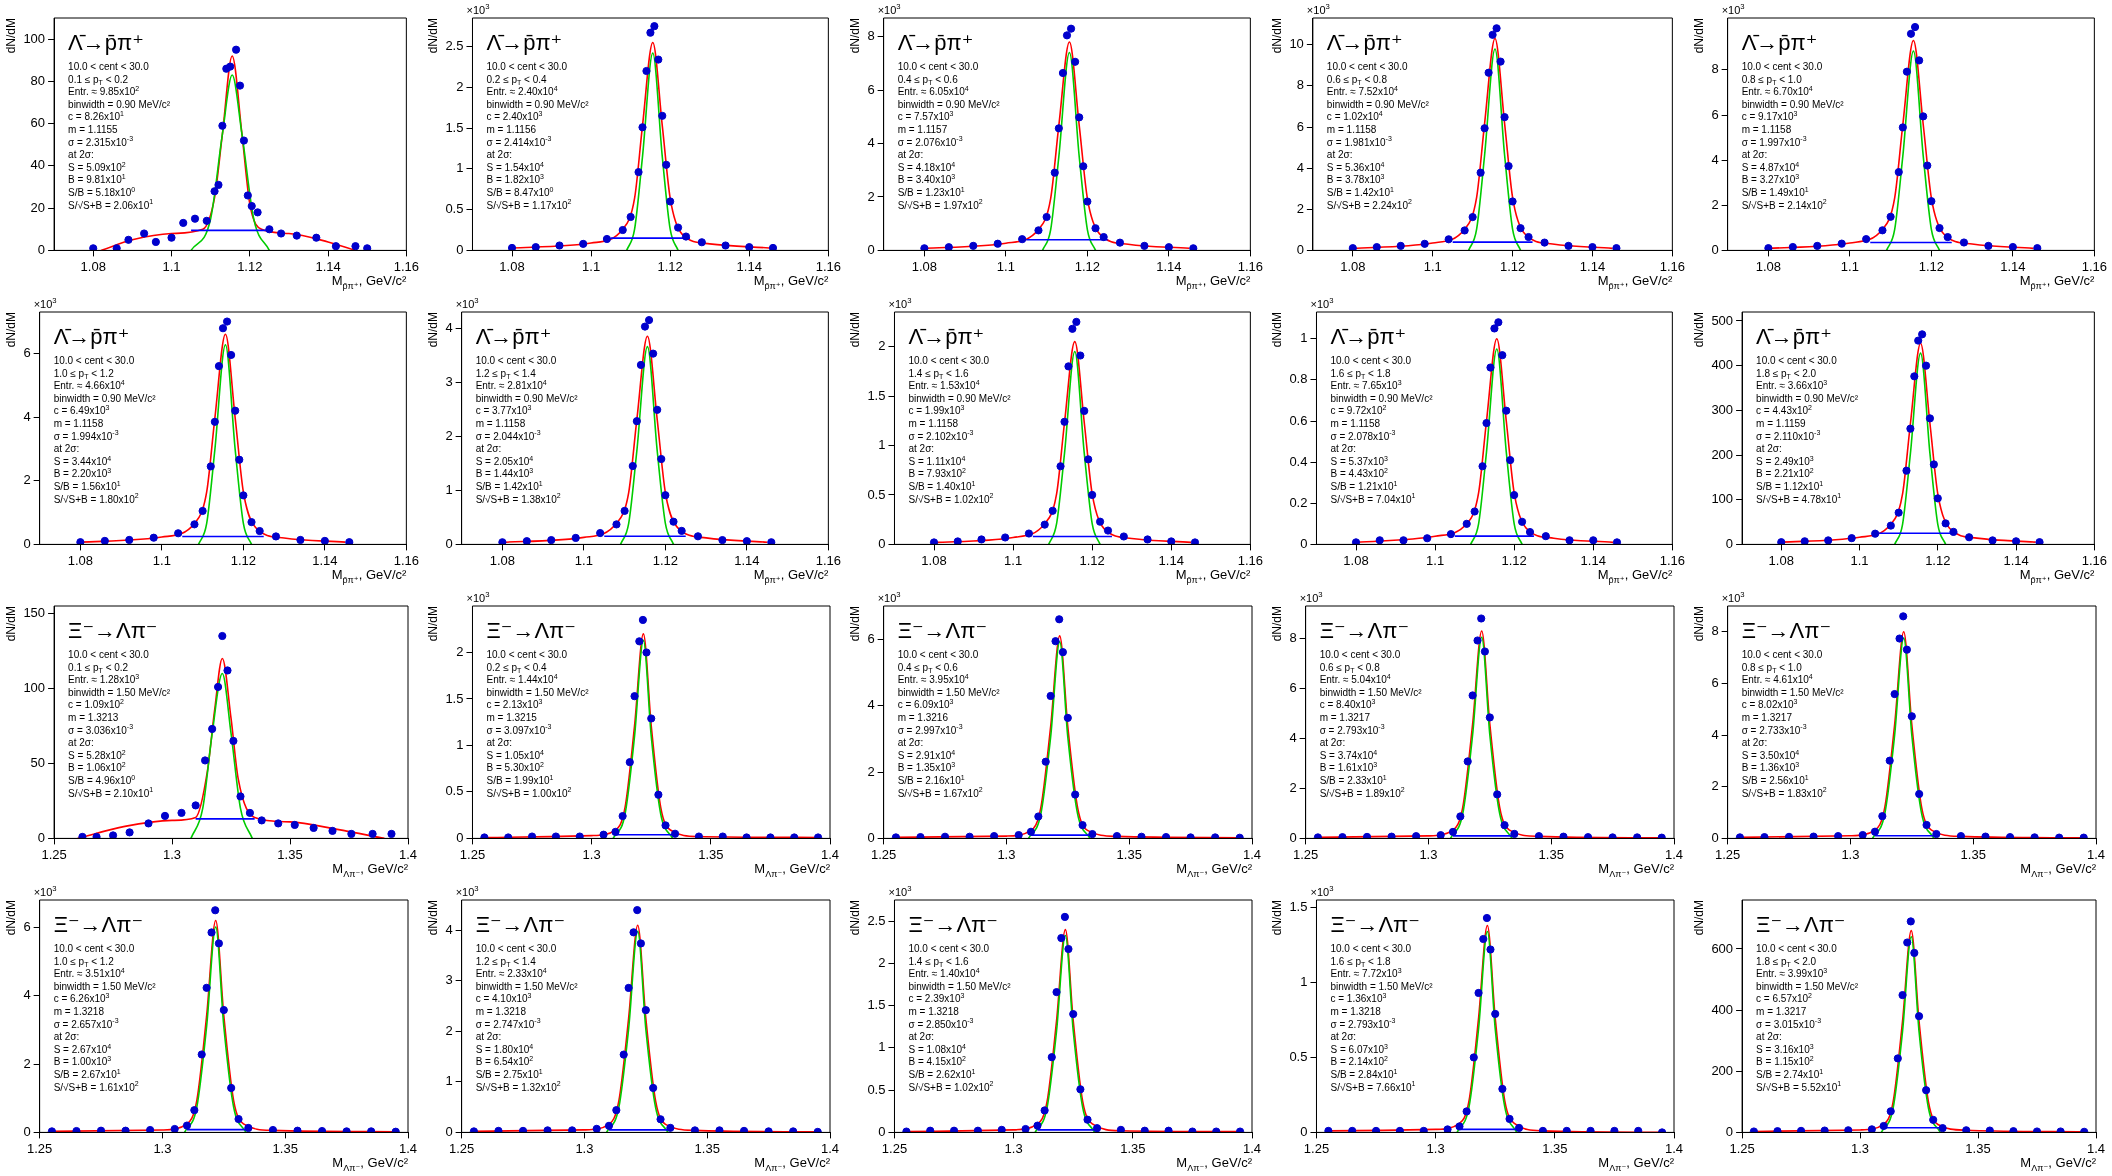 This screenshot has height=1176, width=2112. Describe the element at coordinates (1715, 631) in the screenshot. I see `y-tick-label: 8` at that location.